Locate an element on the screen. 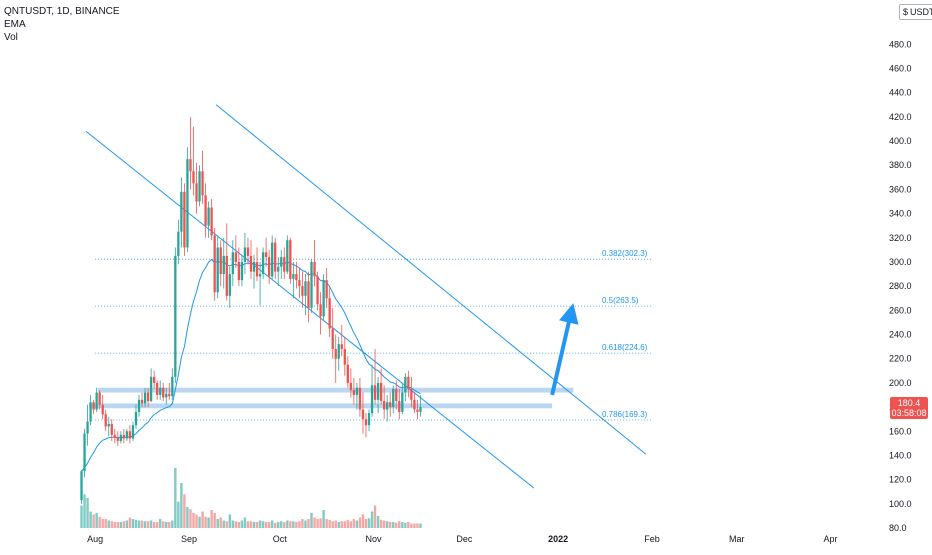  last-price-badge: 180.4 03:58:08 is located at coordinates (909, 408).